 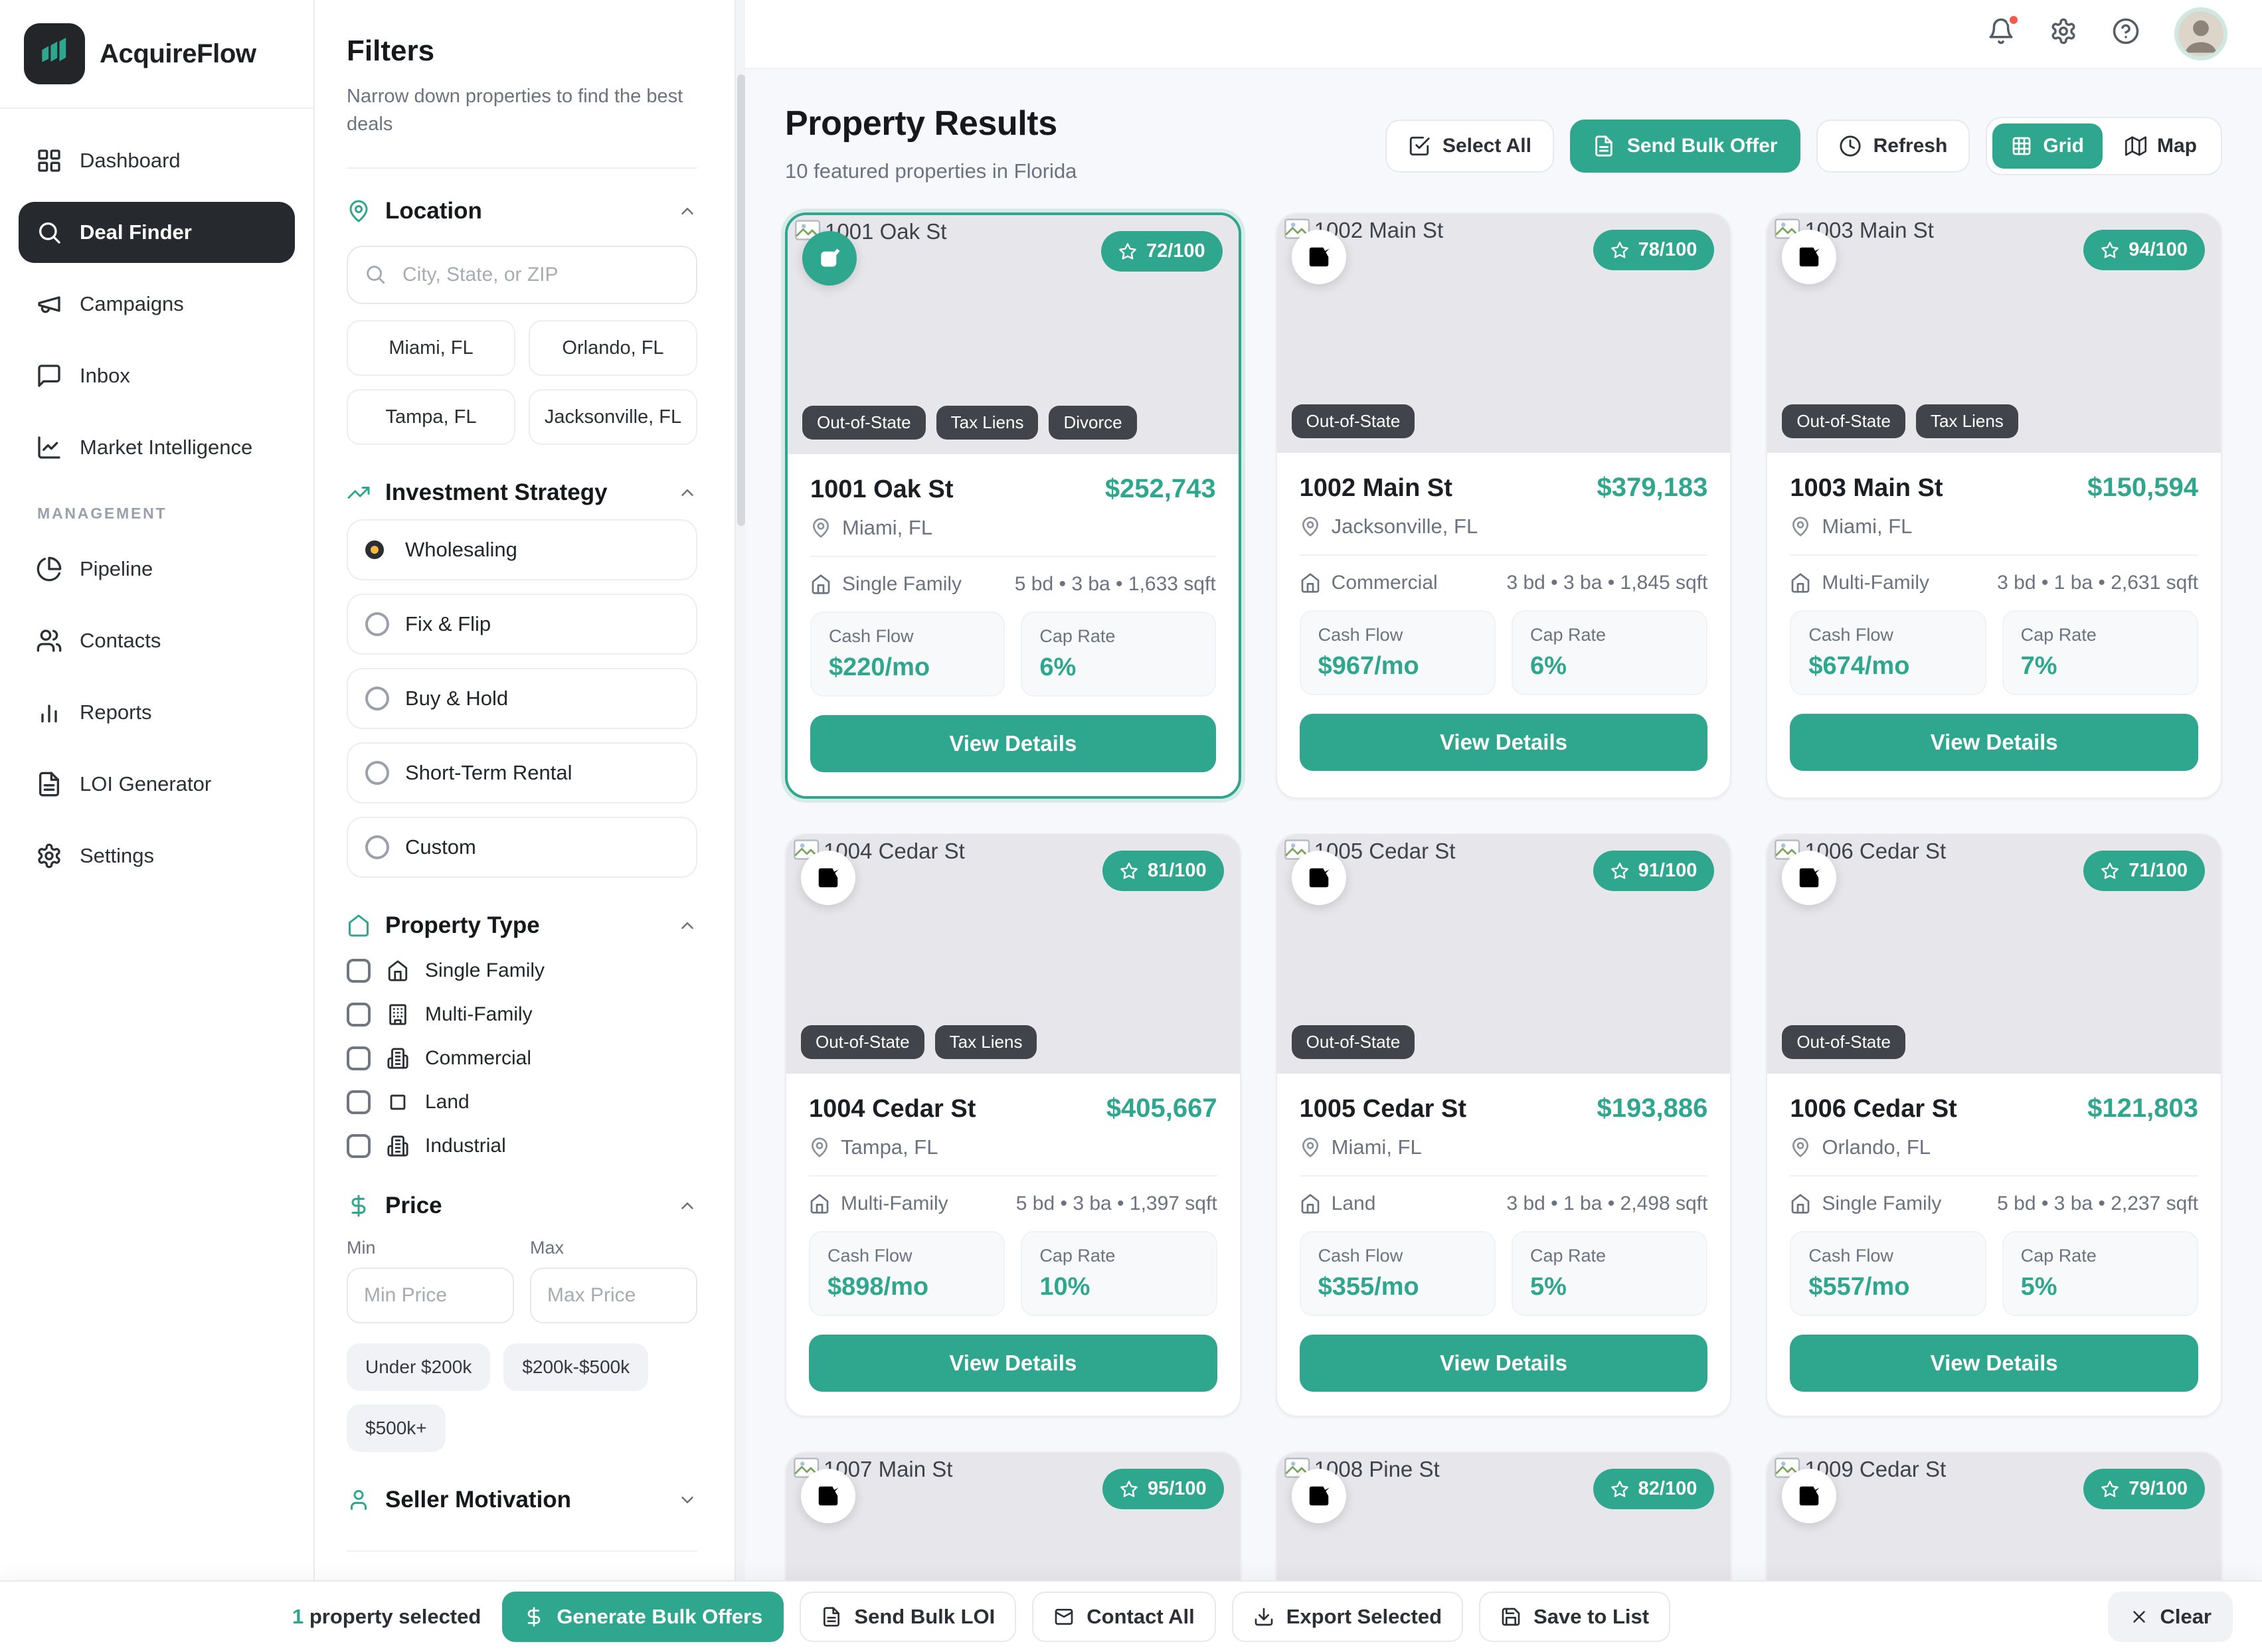 I want to click on property-type: Single Family, so click(x=1882, y=1203).